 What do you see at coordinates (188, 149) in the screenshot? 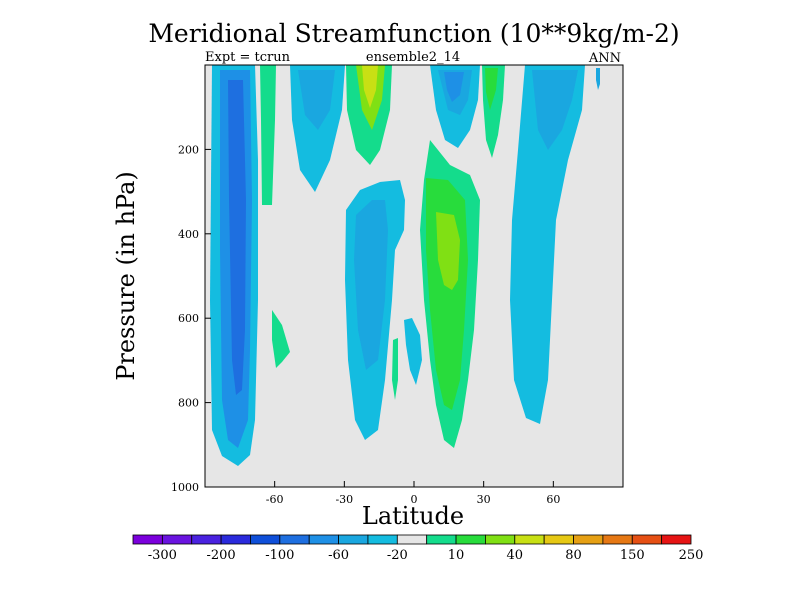
I see `y-tick-label: 200` at bounding box center [188, 149].